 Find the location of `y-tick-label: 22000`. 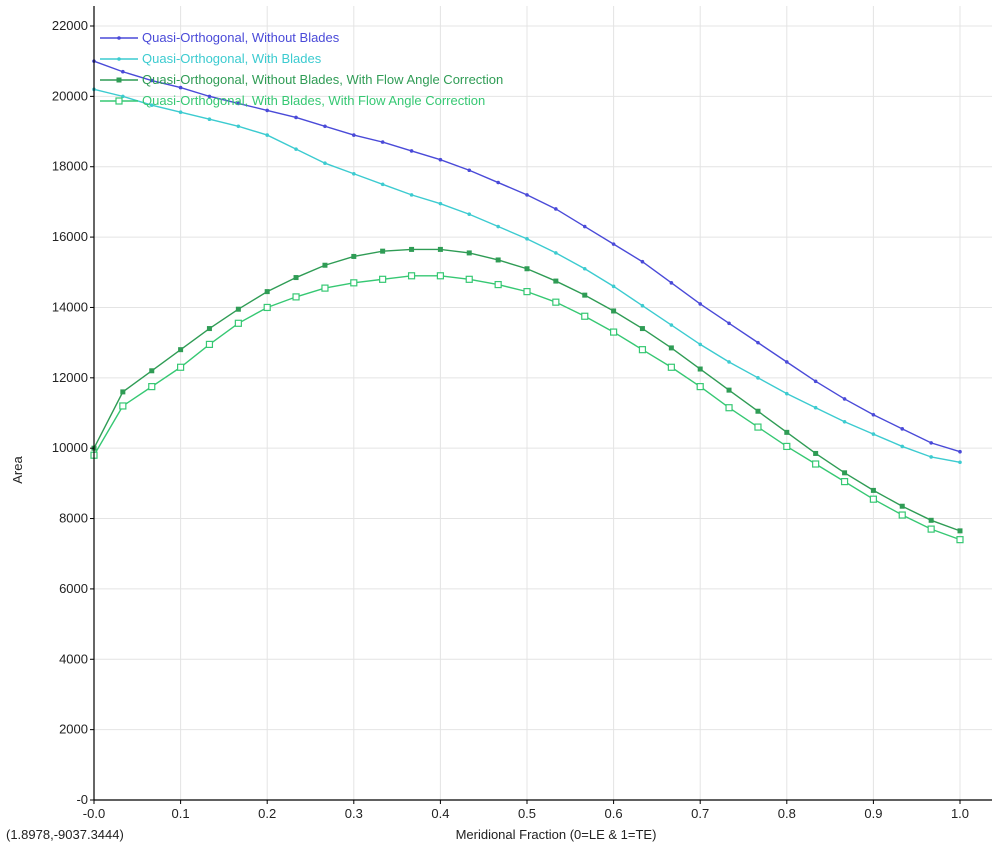

y-tick-label: 22000 is located at coordinates (70, 25).